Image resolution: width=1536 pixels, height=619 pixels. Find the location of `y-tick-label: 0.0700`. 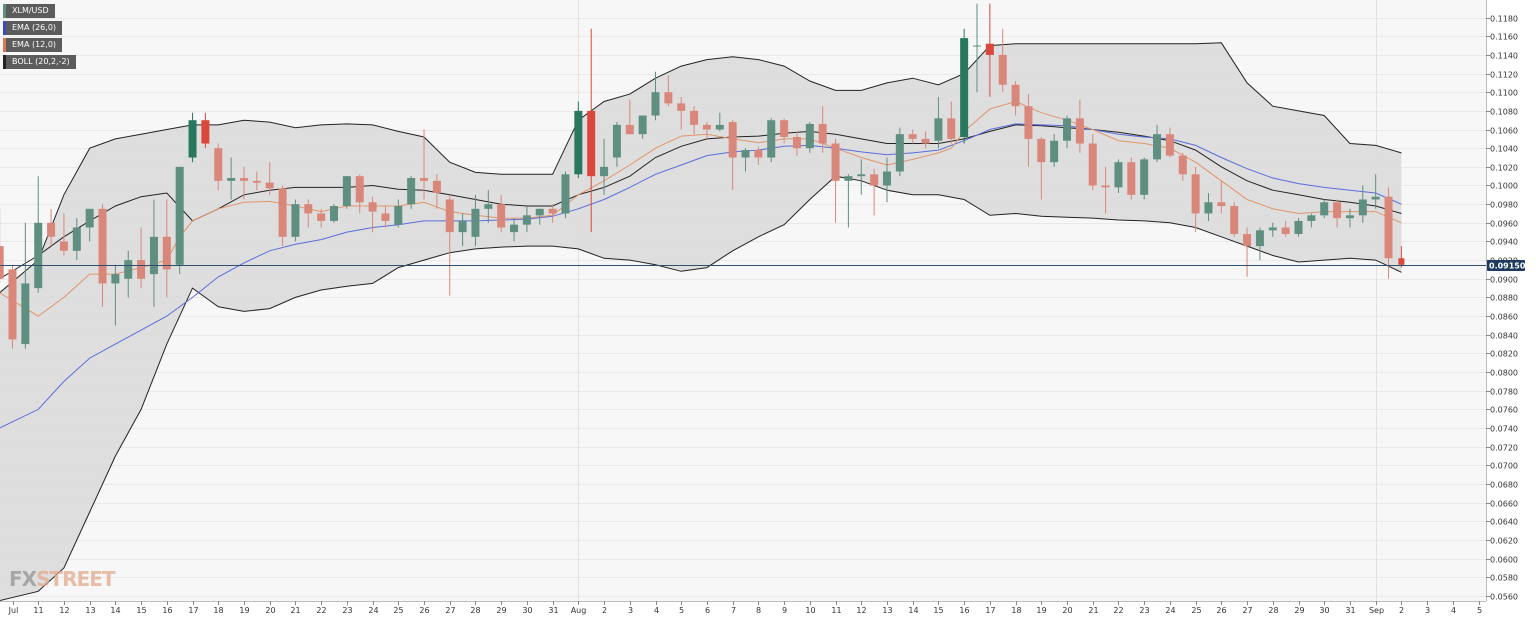

y-tick-label: 0.0700 is located at coordinates (1504, 466).